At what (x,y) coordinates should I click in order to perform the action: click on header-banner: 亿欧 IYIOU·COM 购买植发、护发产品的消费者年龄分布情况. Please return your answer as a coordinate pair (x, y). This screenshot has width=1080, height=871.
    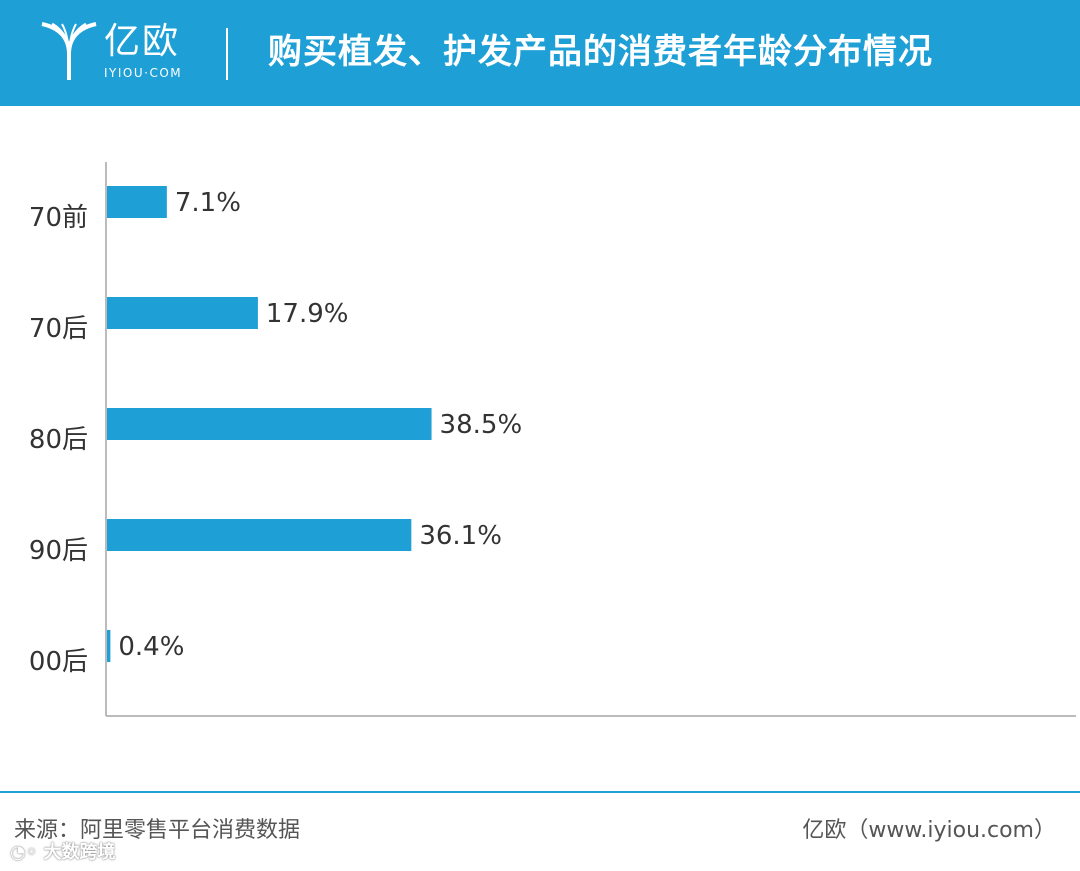
    Looking at the image, I should click on (540, 53).